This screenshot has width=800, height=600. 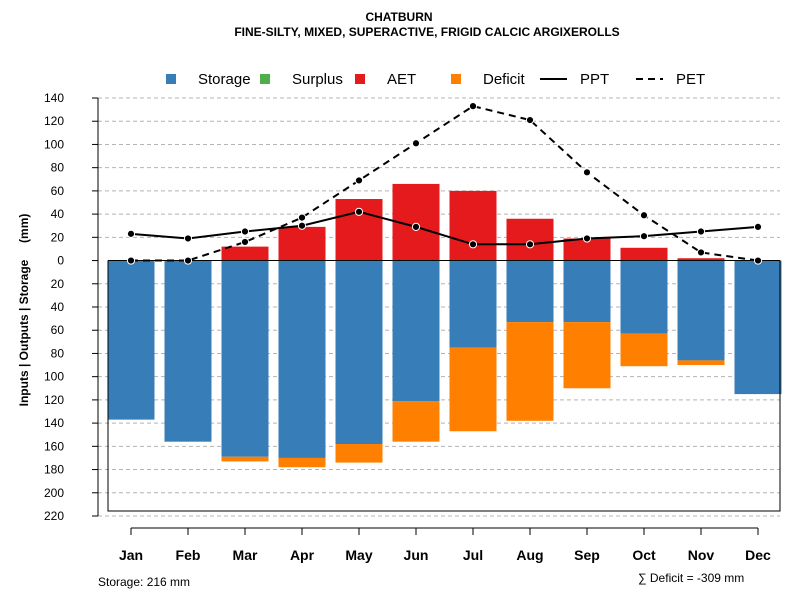 What do you see at coordinates (398, 17) in the screenshot?
I see `chart-title: CHATBURN` at bounding box center [398, 17].